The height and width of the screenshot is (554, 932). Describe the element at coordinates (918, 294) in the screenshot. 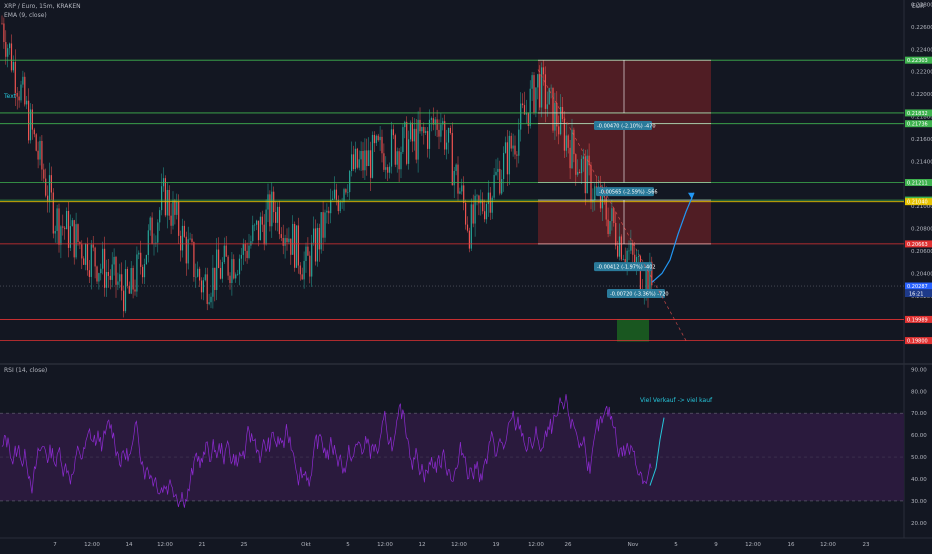

I see `countdown-tag` at that location.